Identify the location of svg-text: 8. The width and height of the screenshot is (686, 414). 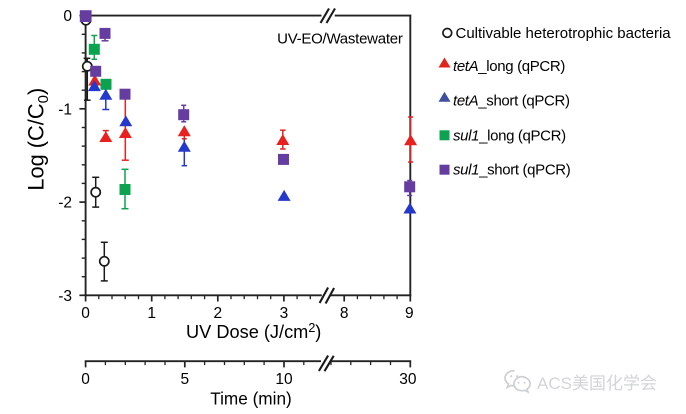
(344, 313).